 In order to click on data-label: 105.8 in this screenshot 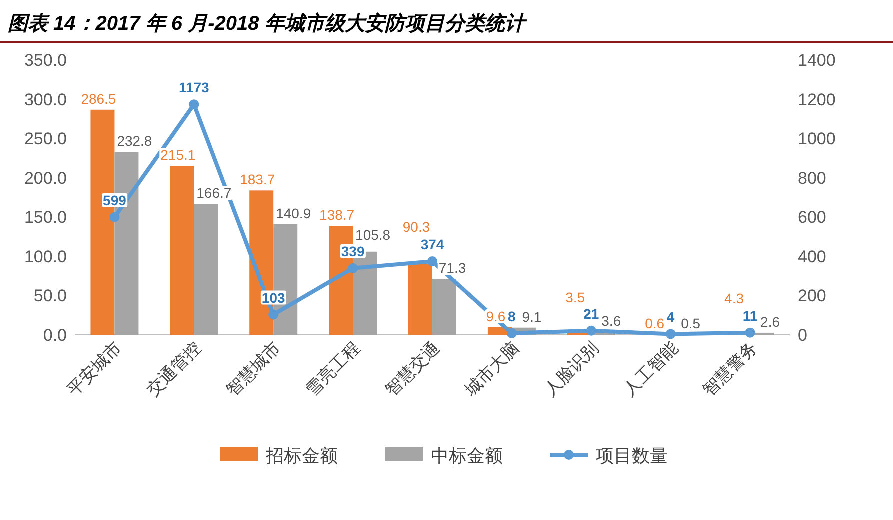, I will do `click(373, 234)`.